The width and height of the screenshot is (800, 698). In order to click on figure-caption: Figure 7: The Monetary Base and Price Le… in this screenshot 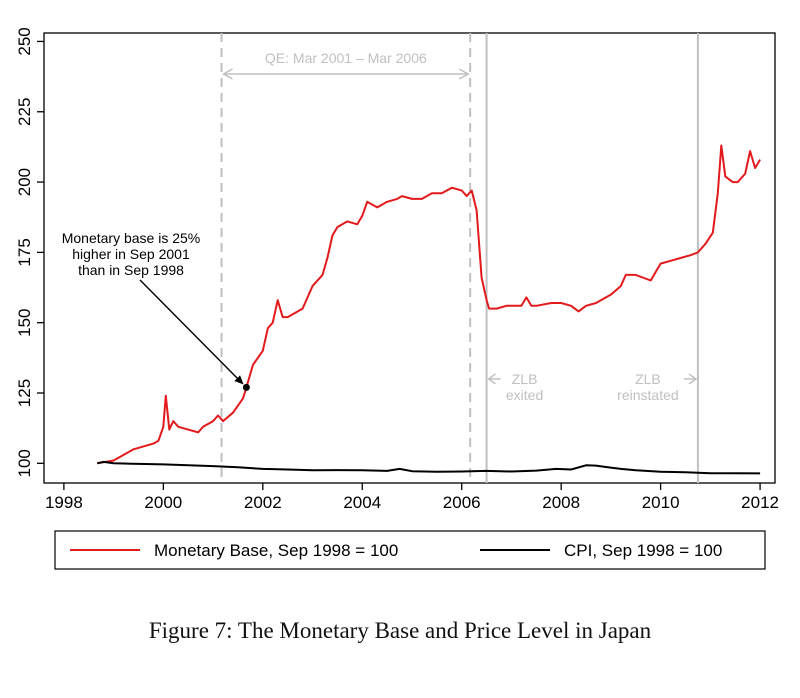, I will do `click(400, 630)`.